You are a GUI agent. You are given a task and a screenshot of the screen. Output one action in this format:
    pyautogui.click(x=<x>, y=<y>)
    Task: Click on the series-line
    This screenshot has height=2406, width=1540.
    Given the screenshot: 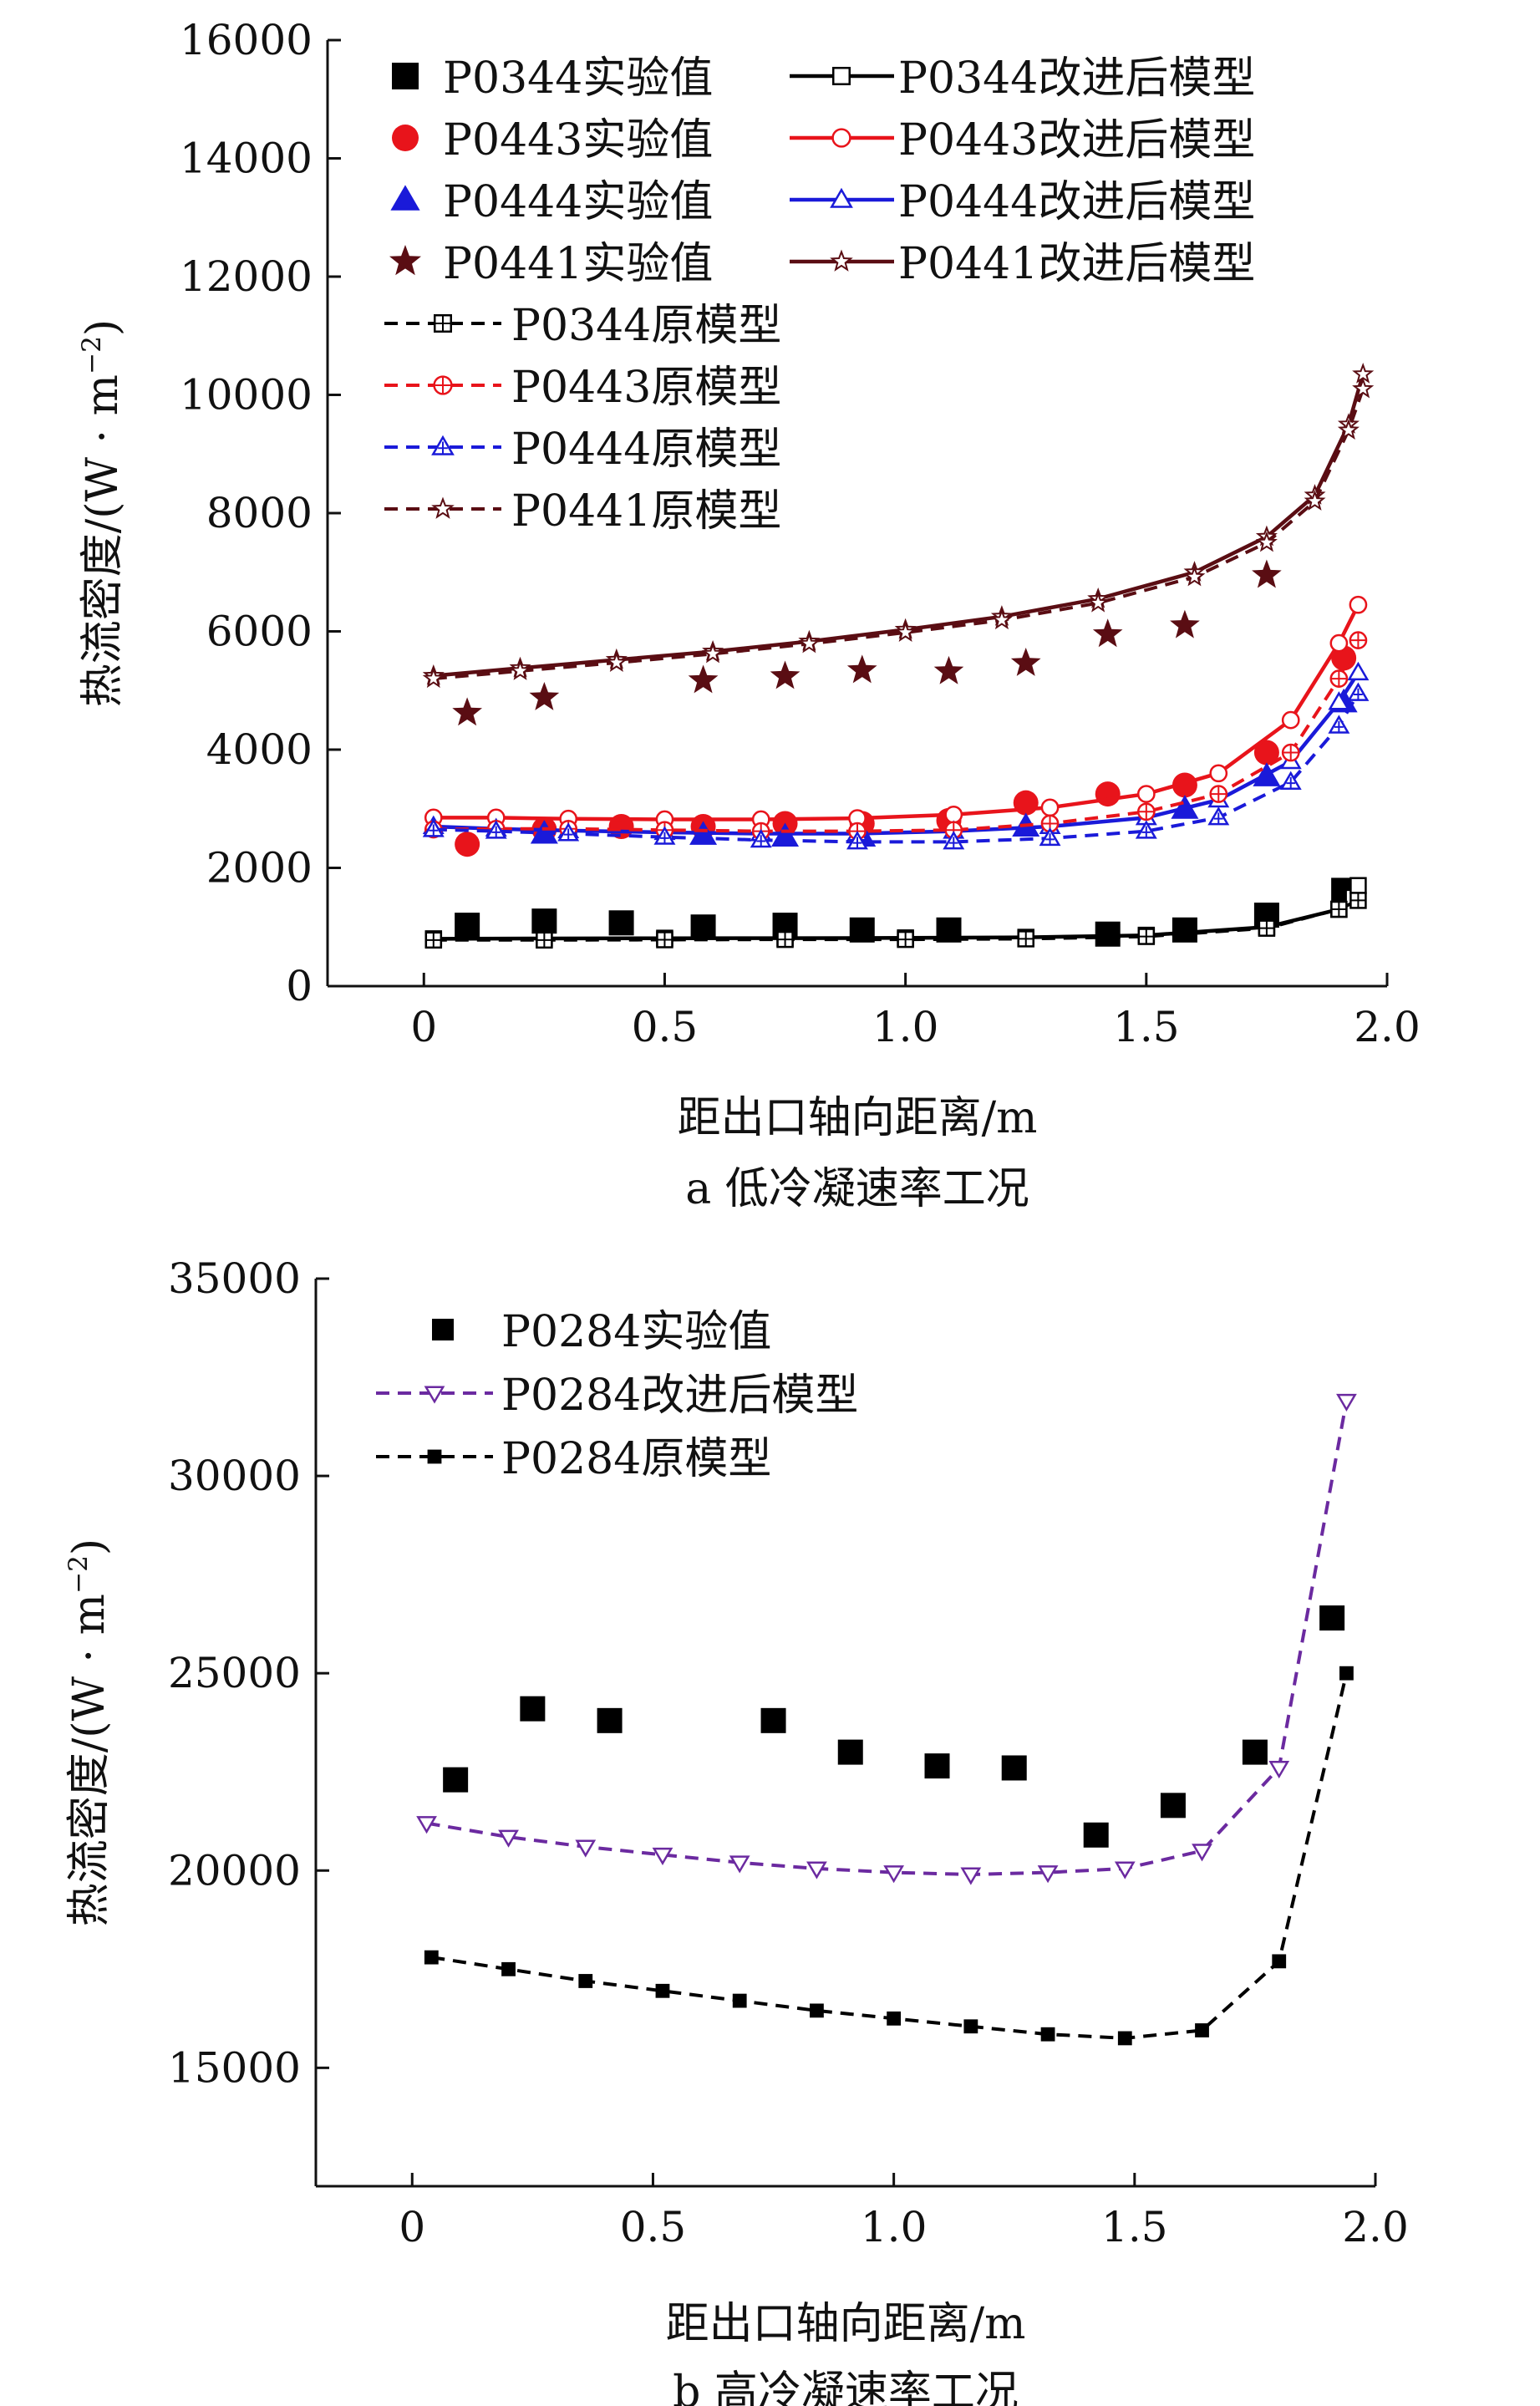 What is the action you would take?
    pyautogui.click(x=896, y=920)
    